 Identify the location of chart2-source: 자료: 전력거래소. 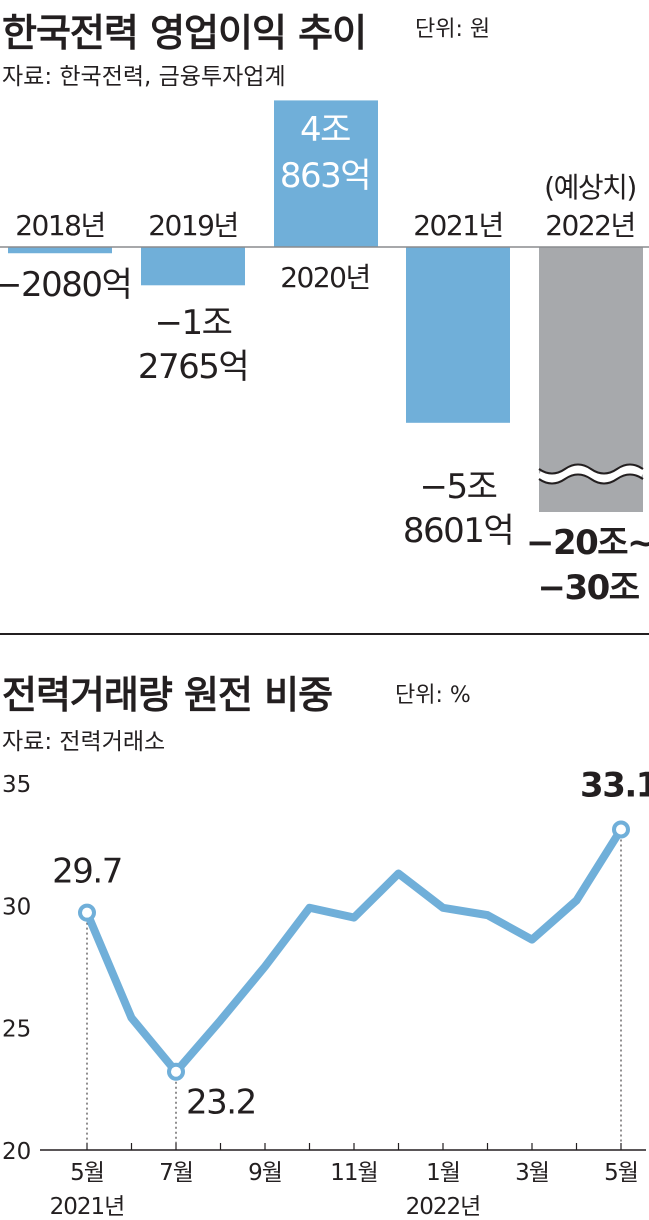
(84, 742).